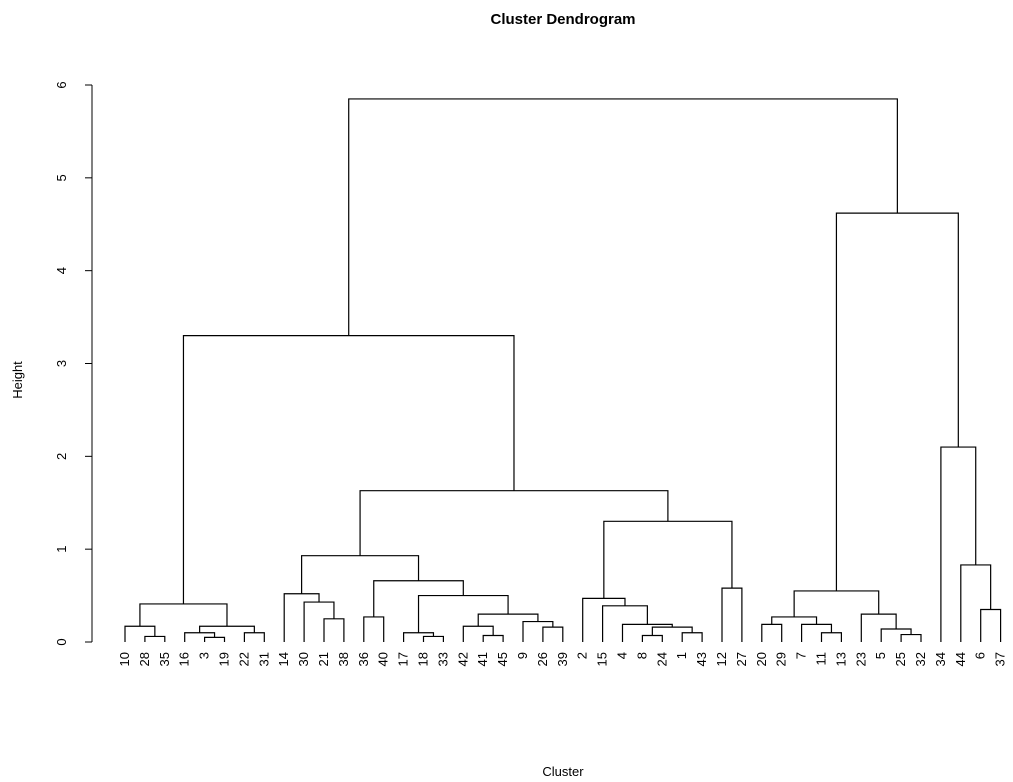 This screenshot has width=1013, height=782. I want to click on leaf-label: 33, so click(442, 659).